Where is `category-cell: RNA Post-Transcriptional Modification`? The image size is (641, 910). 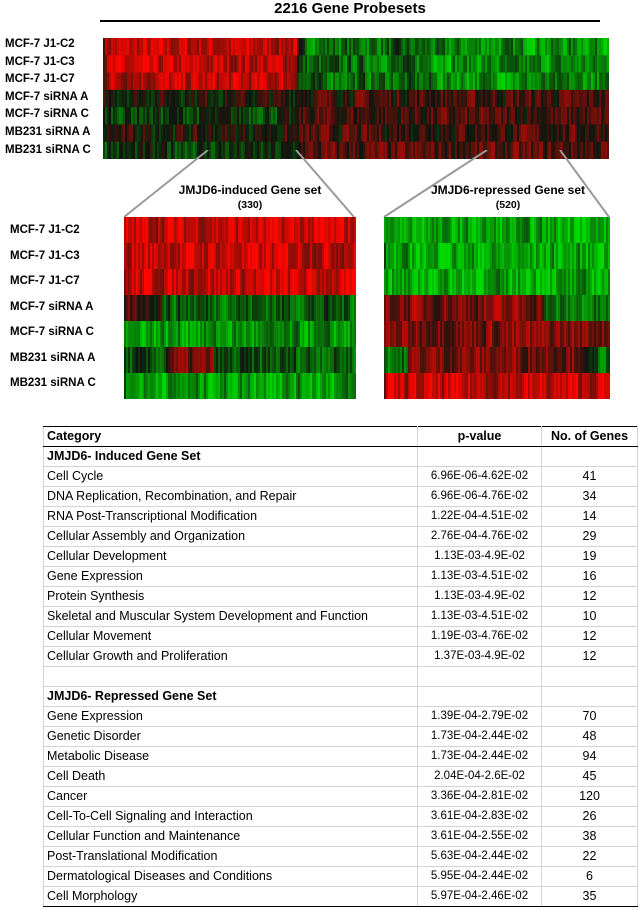
category-cell: RNA Post-Transcriptional Modification is located at coordinates (230, 516).